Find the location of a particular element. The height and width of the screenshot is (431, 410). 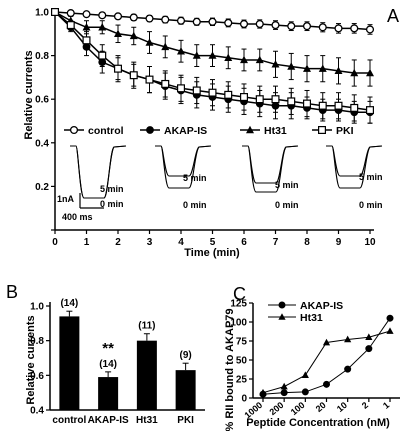

panel-b-bars: (14) control (14) ** AKAP-IS (11) Ht31 (9) PKI is located at coordinates (124, 362).